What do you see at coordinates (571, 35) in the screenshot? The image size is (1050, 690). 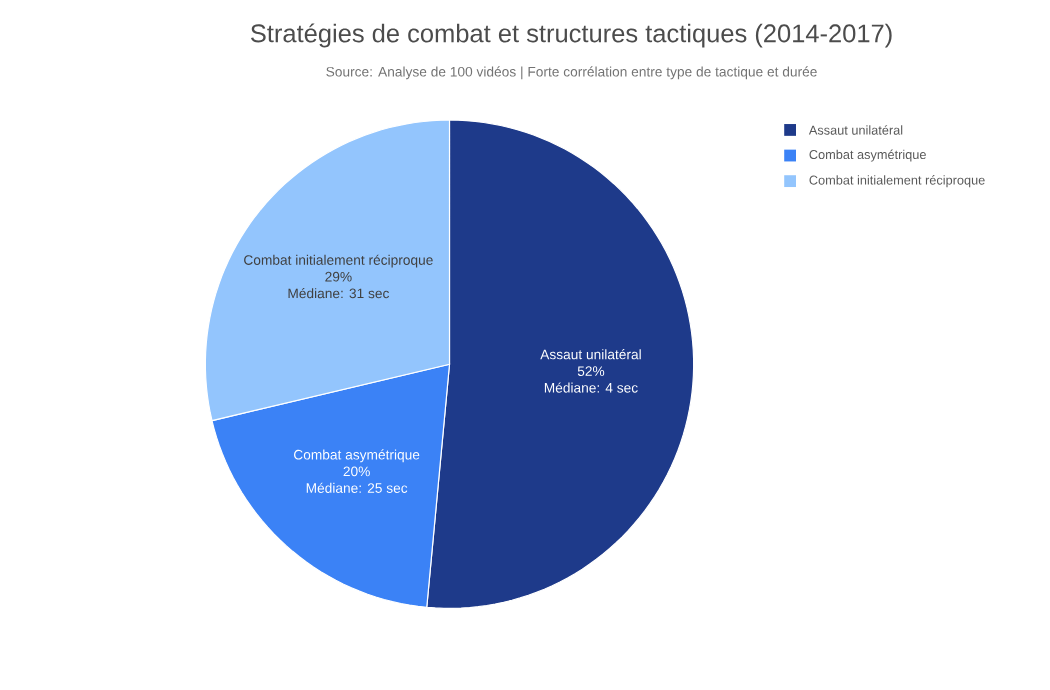 I see `chart-title: Stratégies de combat et structures tactiques (2014-2017)` at bounding box center [571, 35].